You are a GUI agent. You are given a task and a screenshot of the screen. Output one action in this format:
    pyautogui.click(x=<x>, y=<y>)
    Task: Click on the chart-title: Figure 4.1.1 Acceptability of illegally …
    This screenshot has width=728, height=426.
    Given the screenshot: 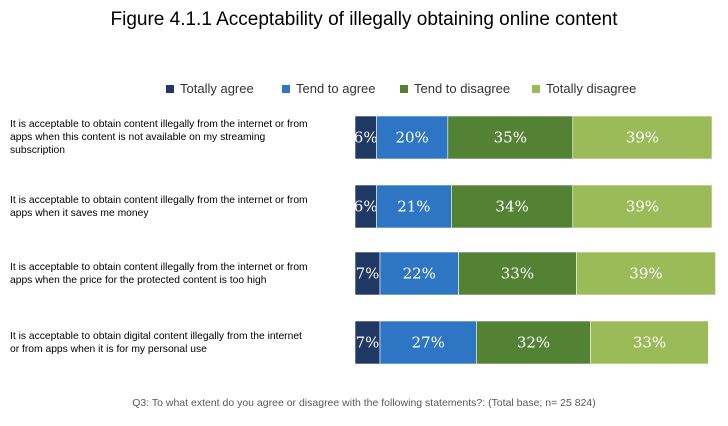 What is the action you would take?
    pyautogui.click(x=364, y=19)
    